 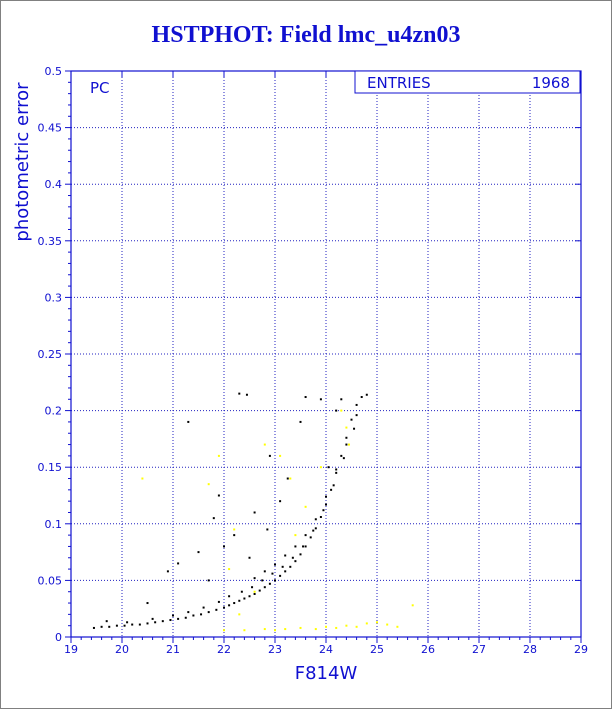 What do you see at coordinates (22, 162) in the screenshot?
I see `y-axis-label: photometric error` at bounding box center [22, 162].